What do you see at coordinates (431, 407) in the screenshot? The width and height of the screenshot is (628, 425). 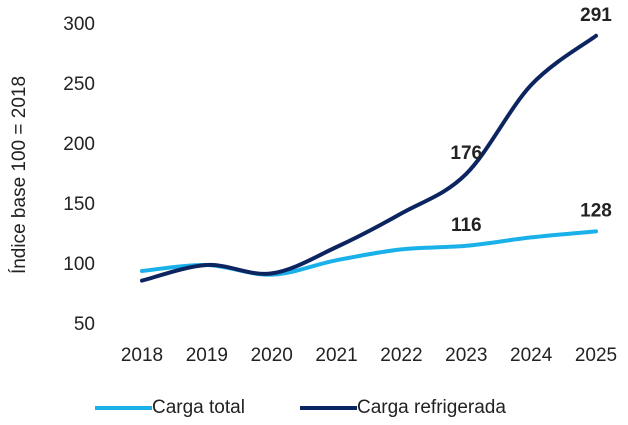 I see `legend-label: Carga refrigerada` at bounding box center [431, 407].